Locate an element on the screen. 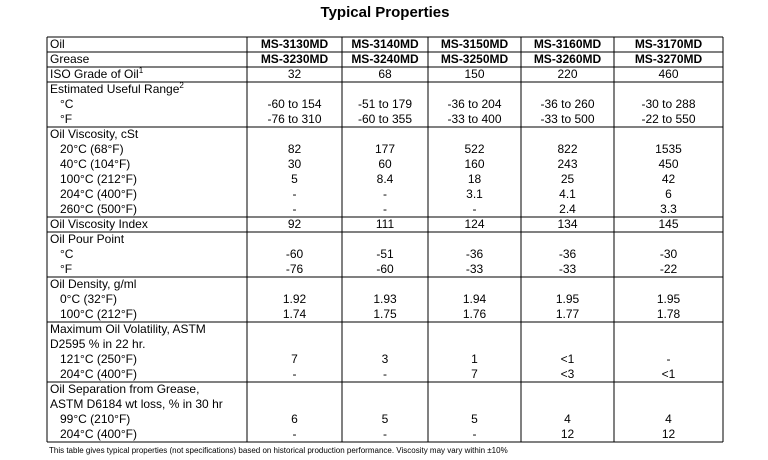 The width and height of the screenshot is (768, 460). label-text: 121°C (250°F) is located at coordinates (98, 359).